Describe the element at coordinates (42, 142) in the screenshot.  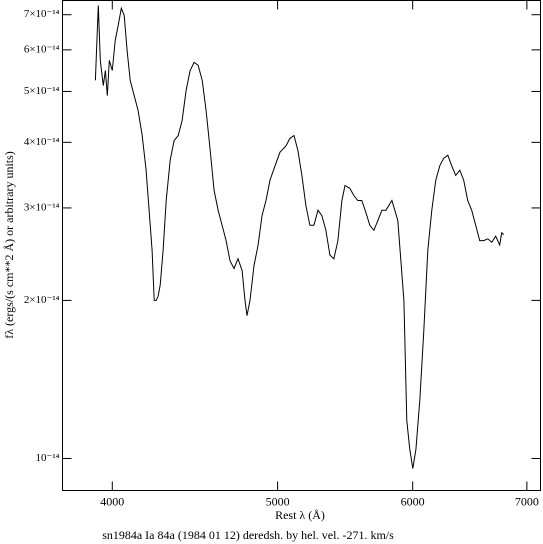
I see `y-tick-label: 4×10⁻¹⁴` at that location.